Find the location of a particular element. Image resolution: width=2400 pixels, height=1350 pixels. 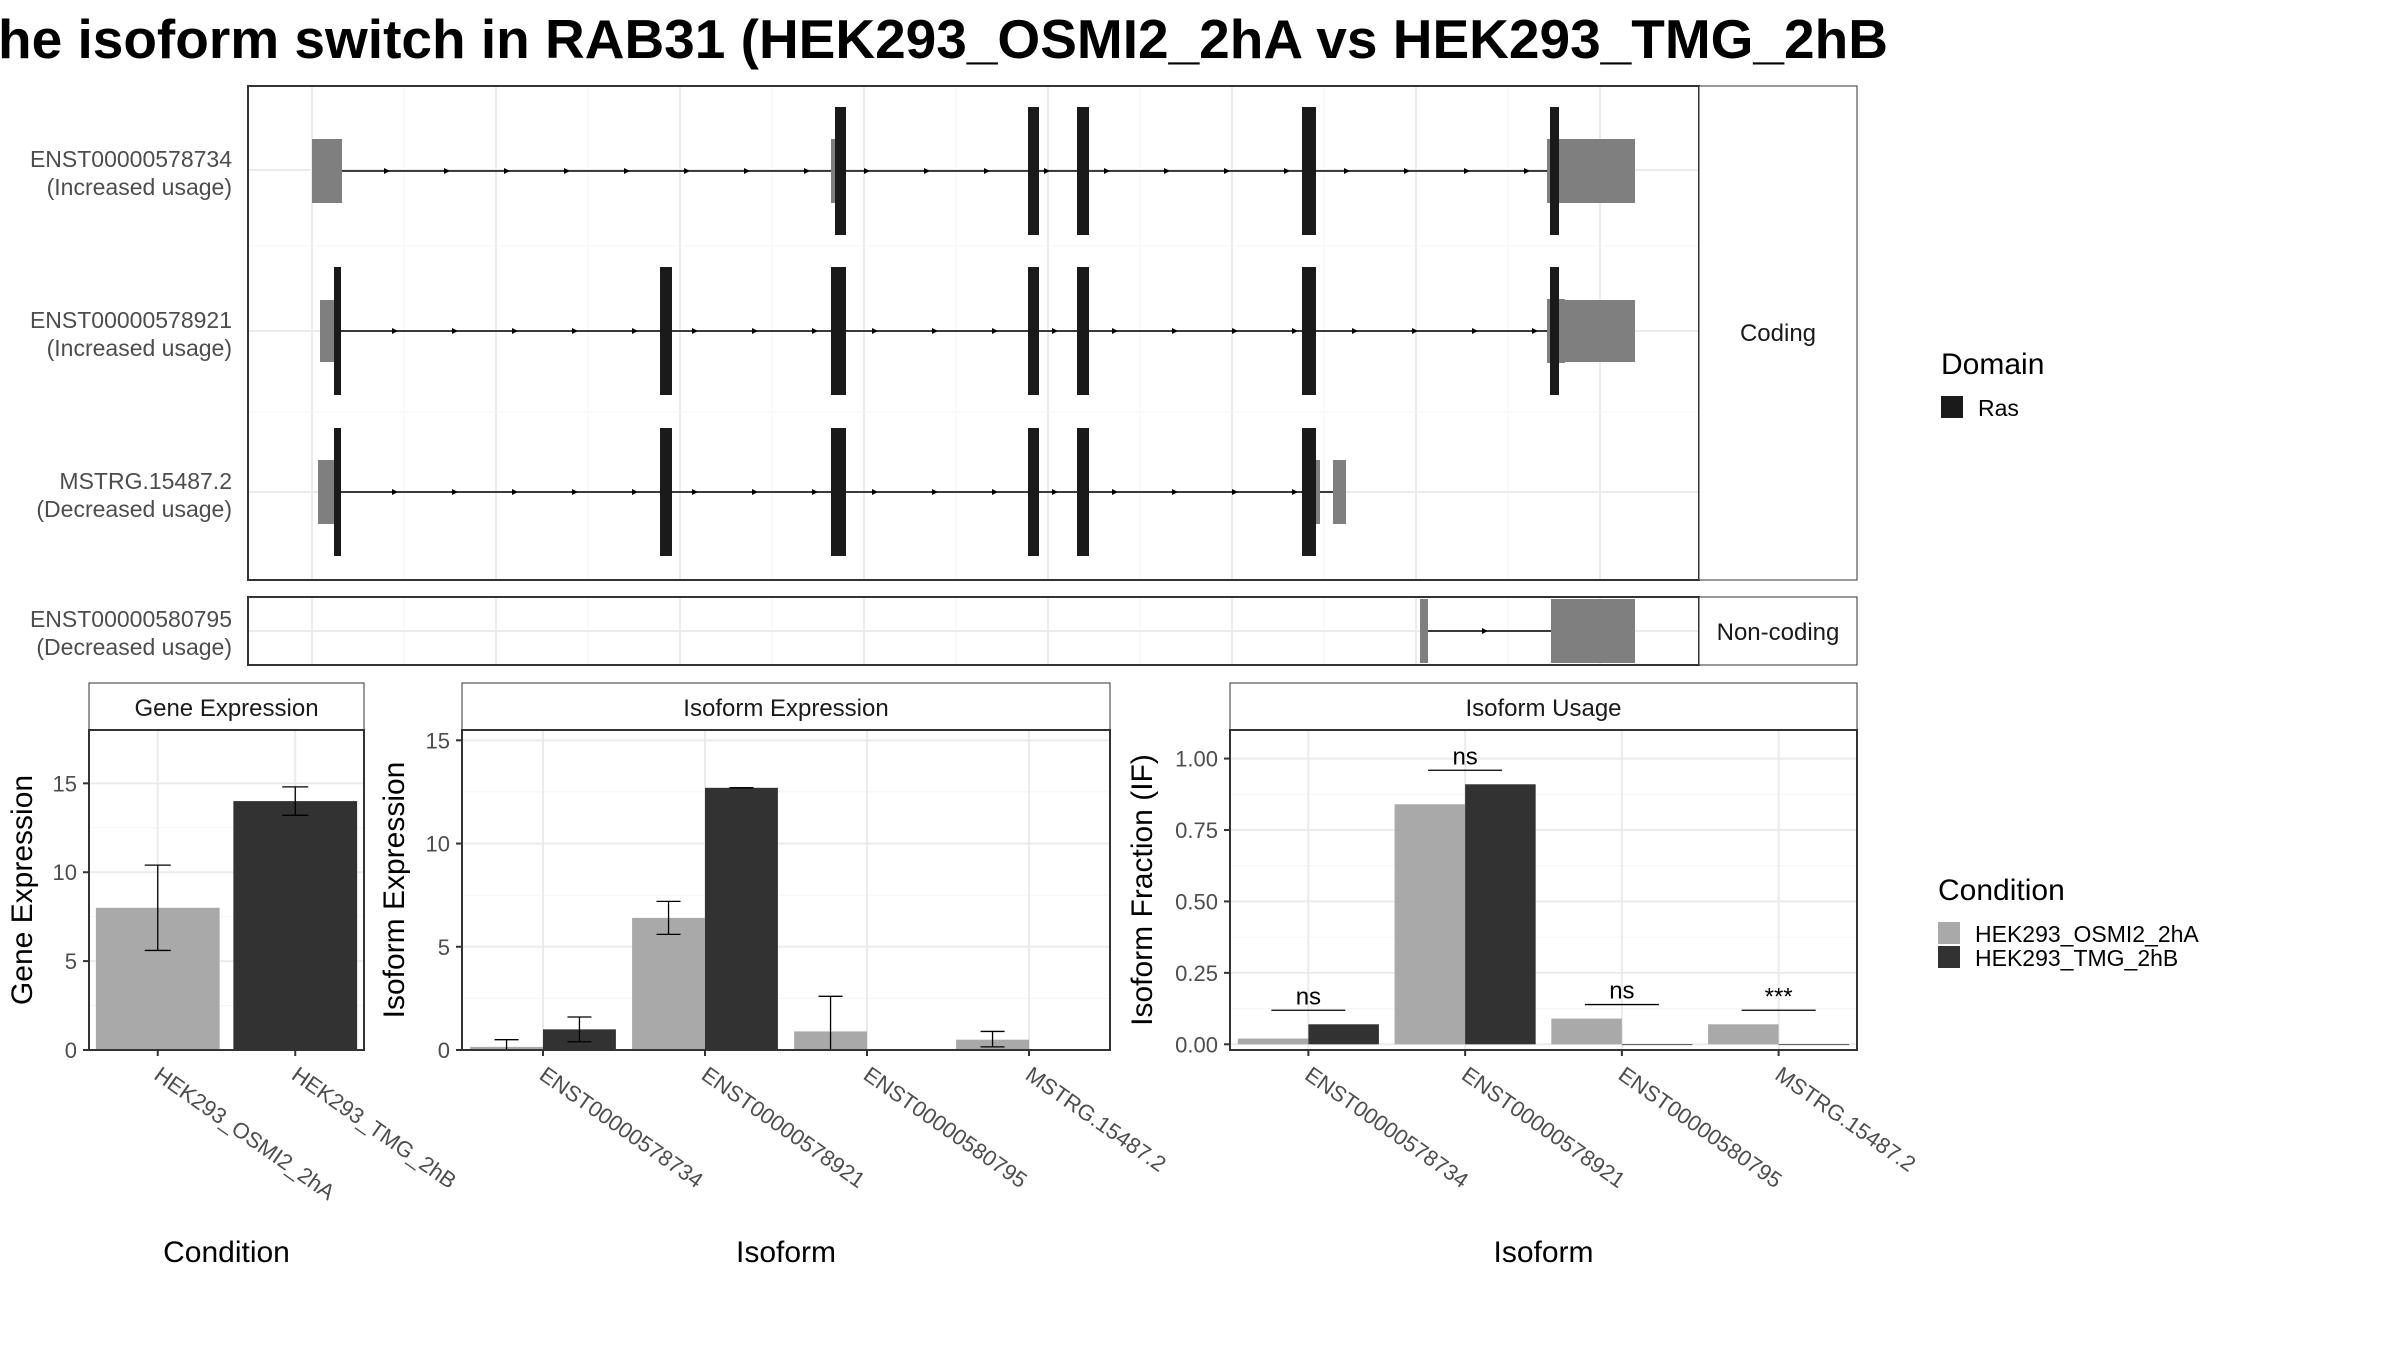

condition-legend-label: HEK293_TMG_2hB is located at coordinates (2076, 958).